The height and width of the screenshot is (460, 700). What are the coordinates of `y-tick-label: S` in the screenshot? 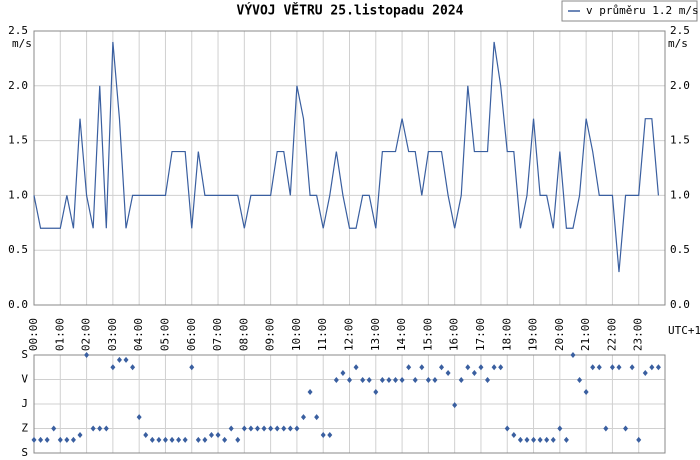 It's located at (24, 354).